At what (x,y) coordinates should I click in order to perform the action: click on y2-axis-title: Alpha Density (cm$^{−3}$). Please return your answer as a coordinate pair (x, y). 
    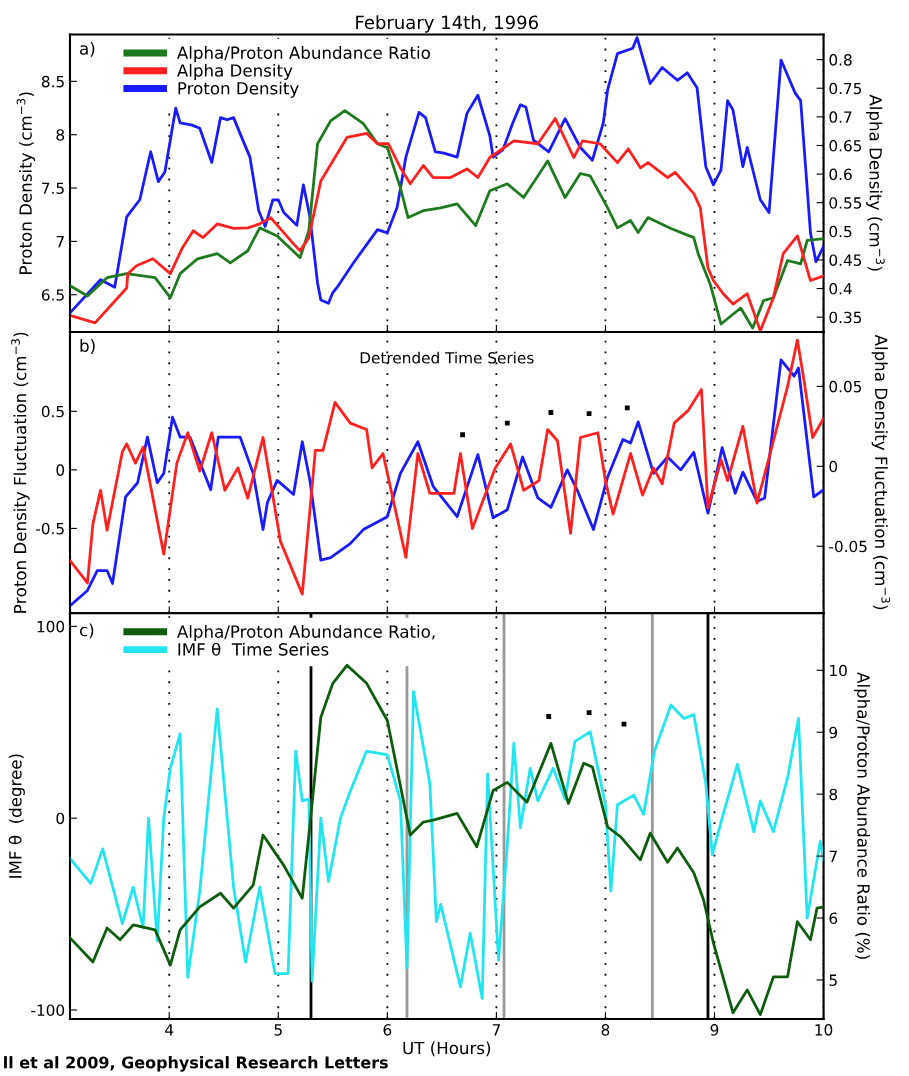
    Looking at the image, I should click on (875, 182).